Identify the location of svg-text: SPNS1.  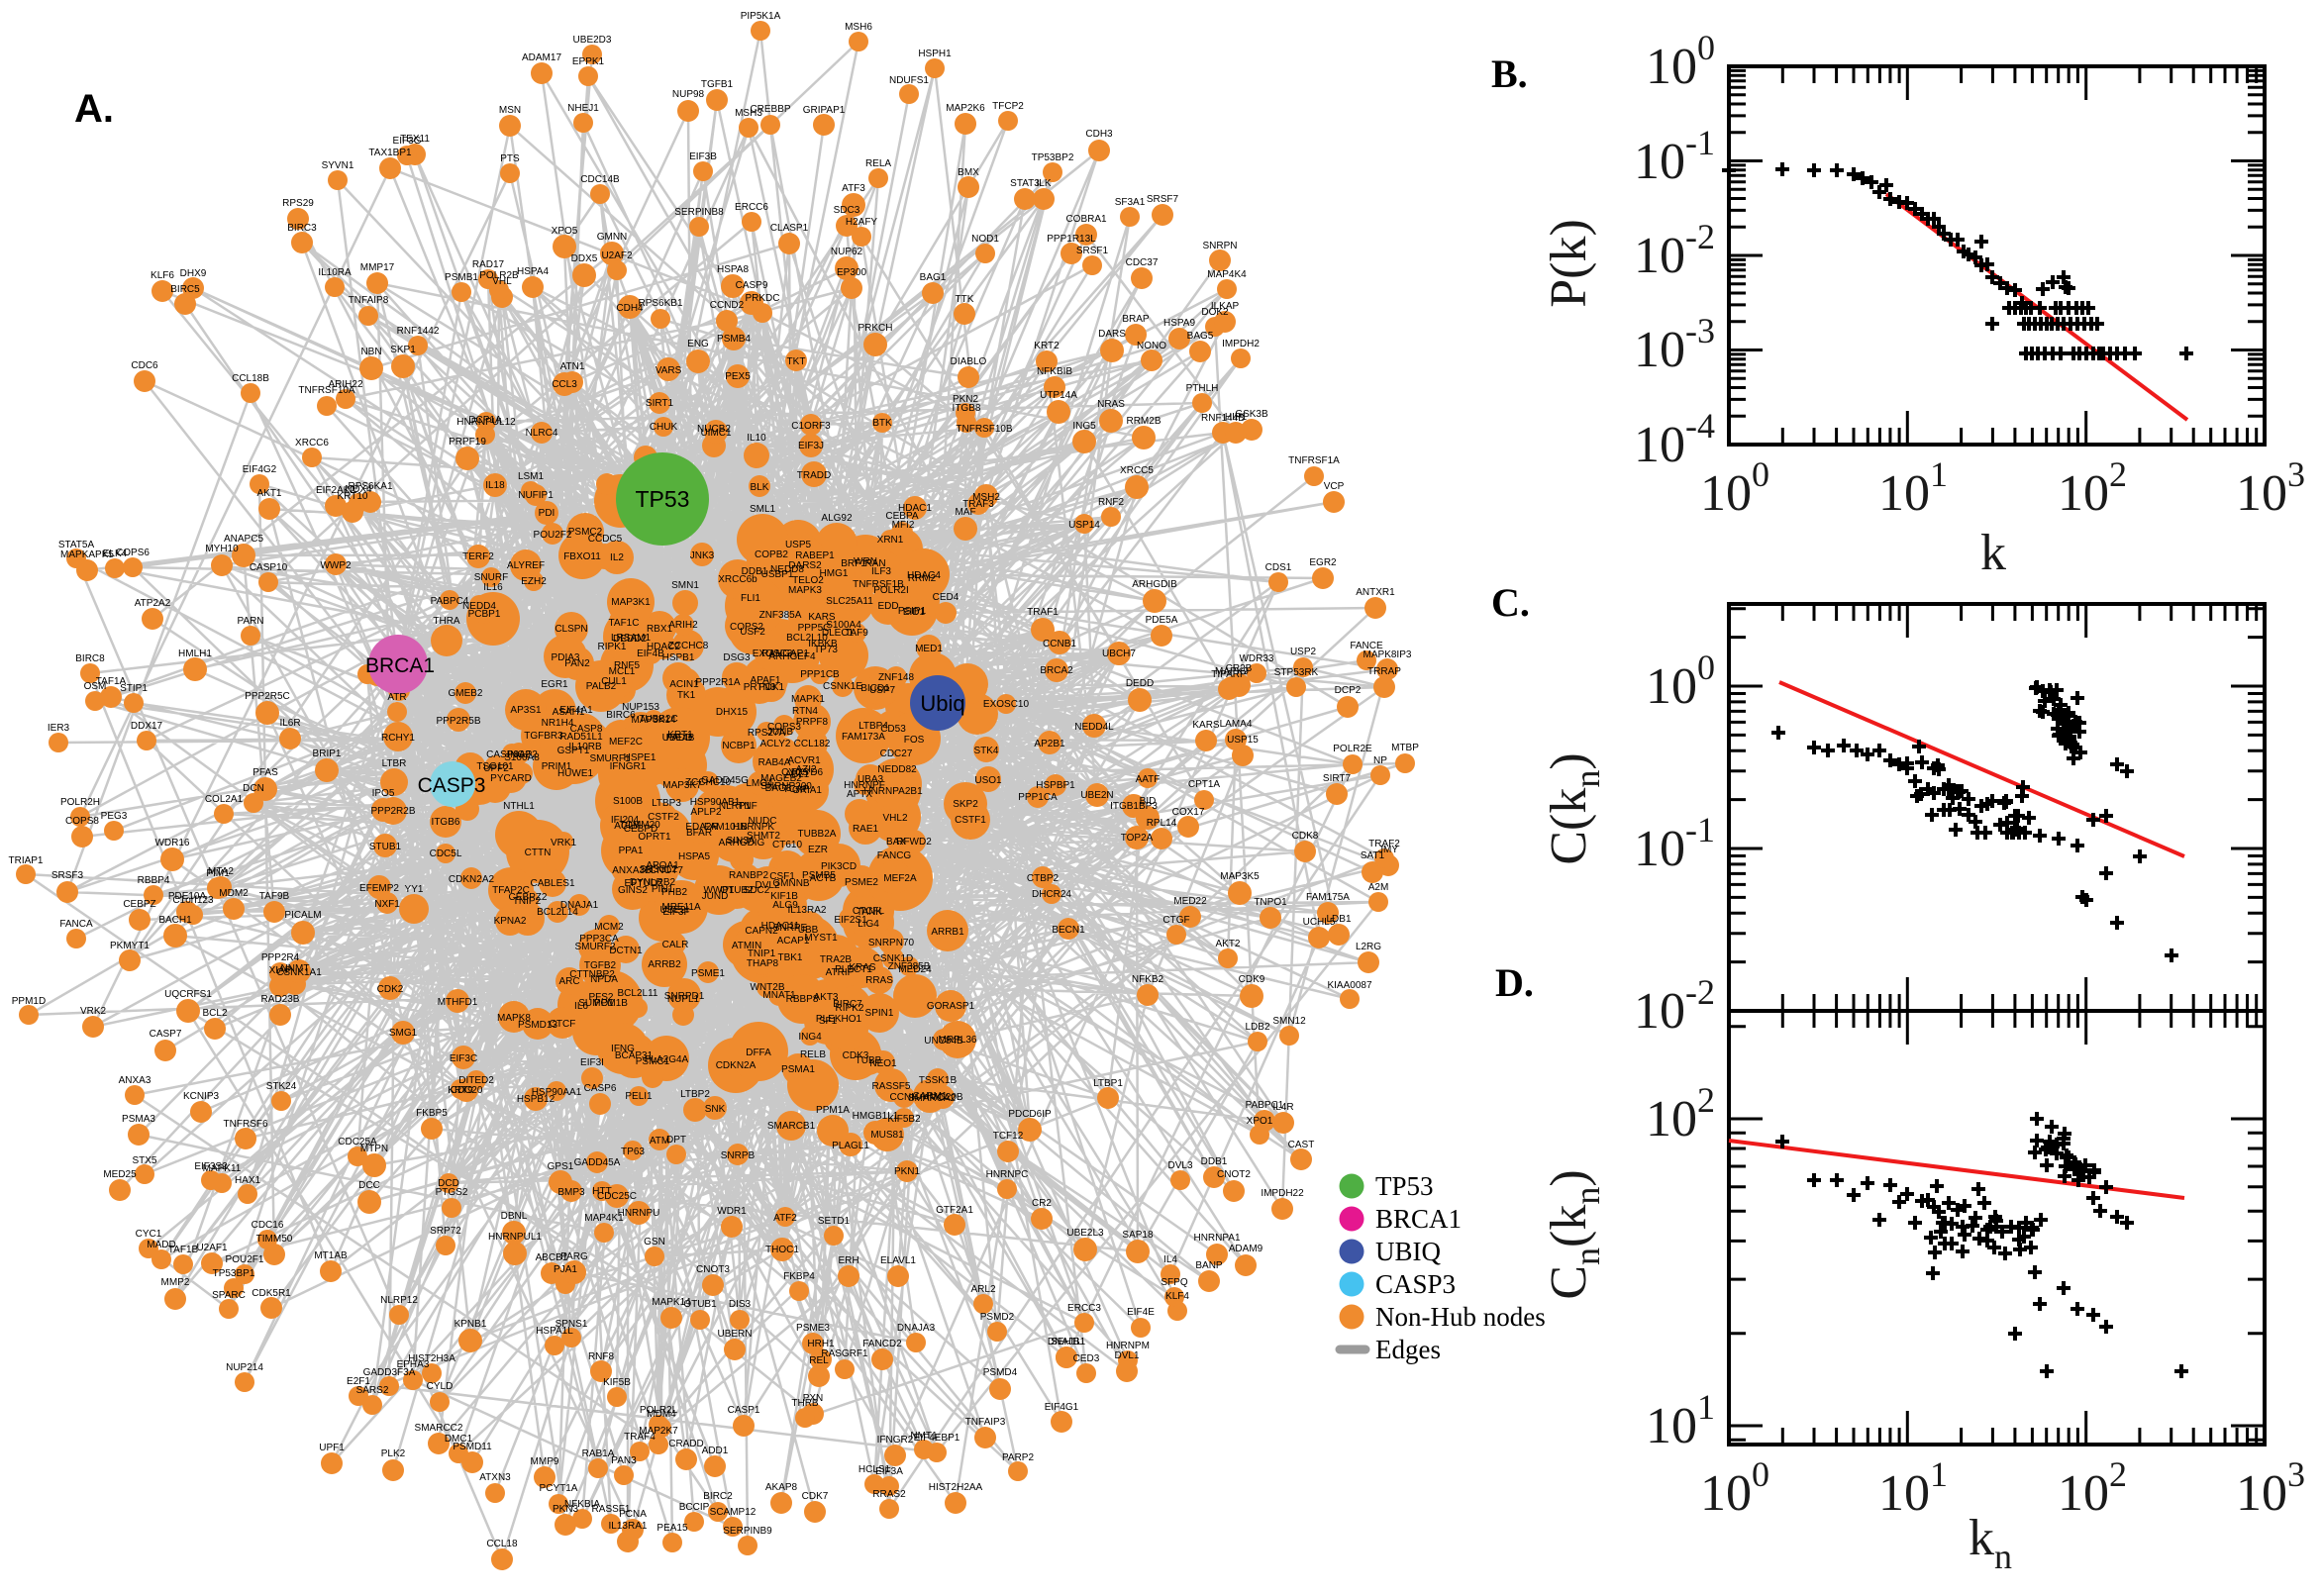
(572, 1324).